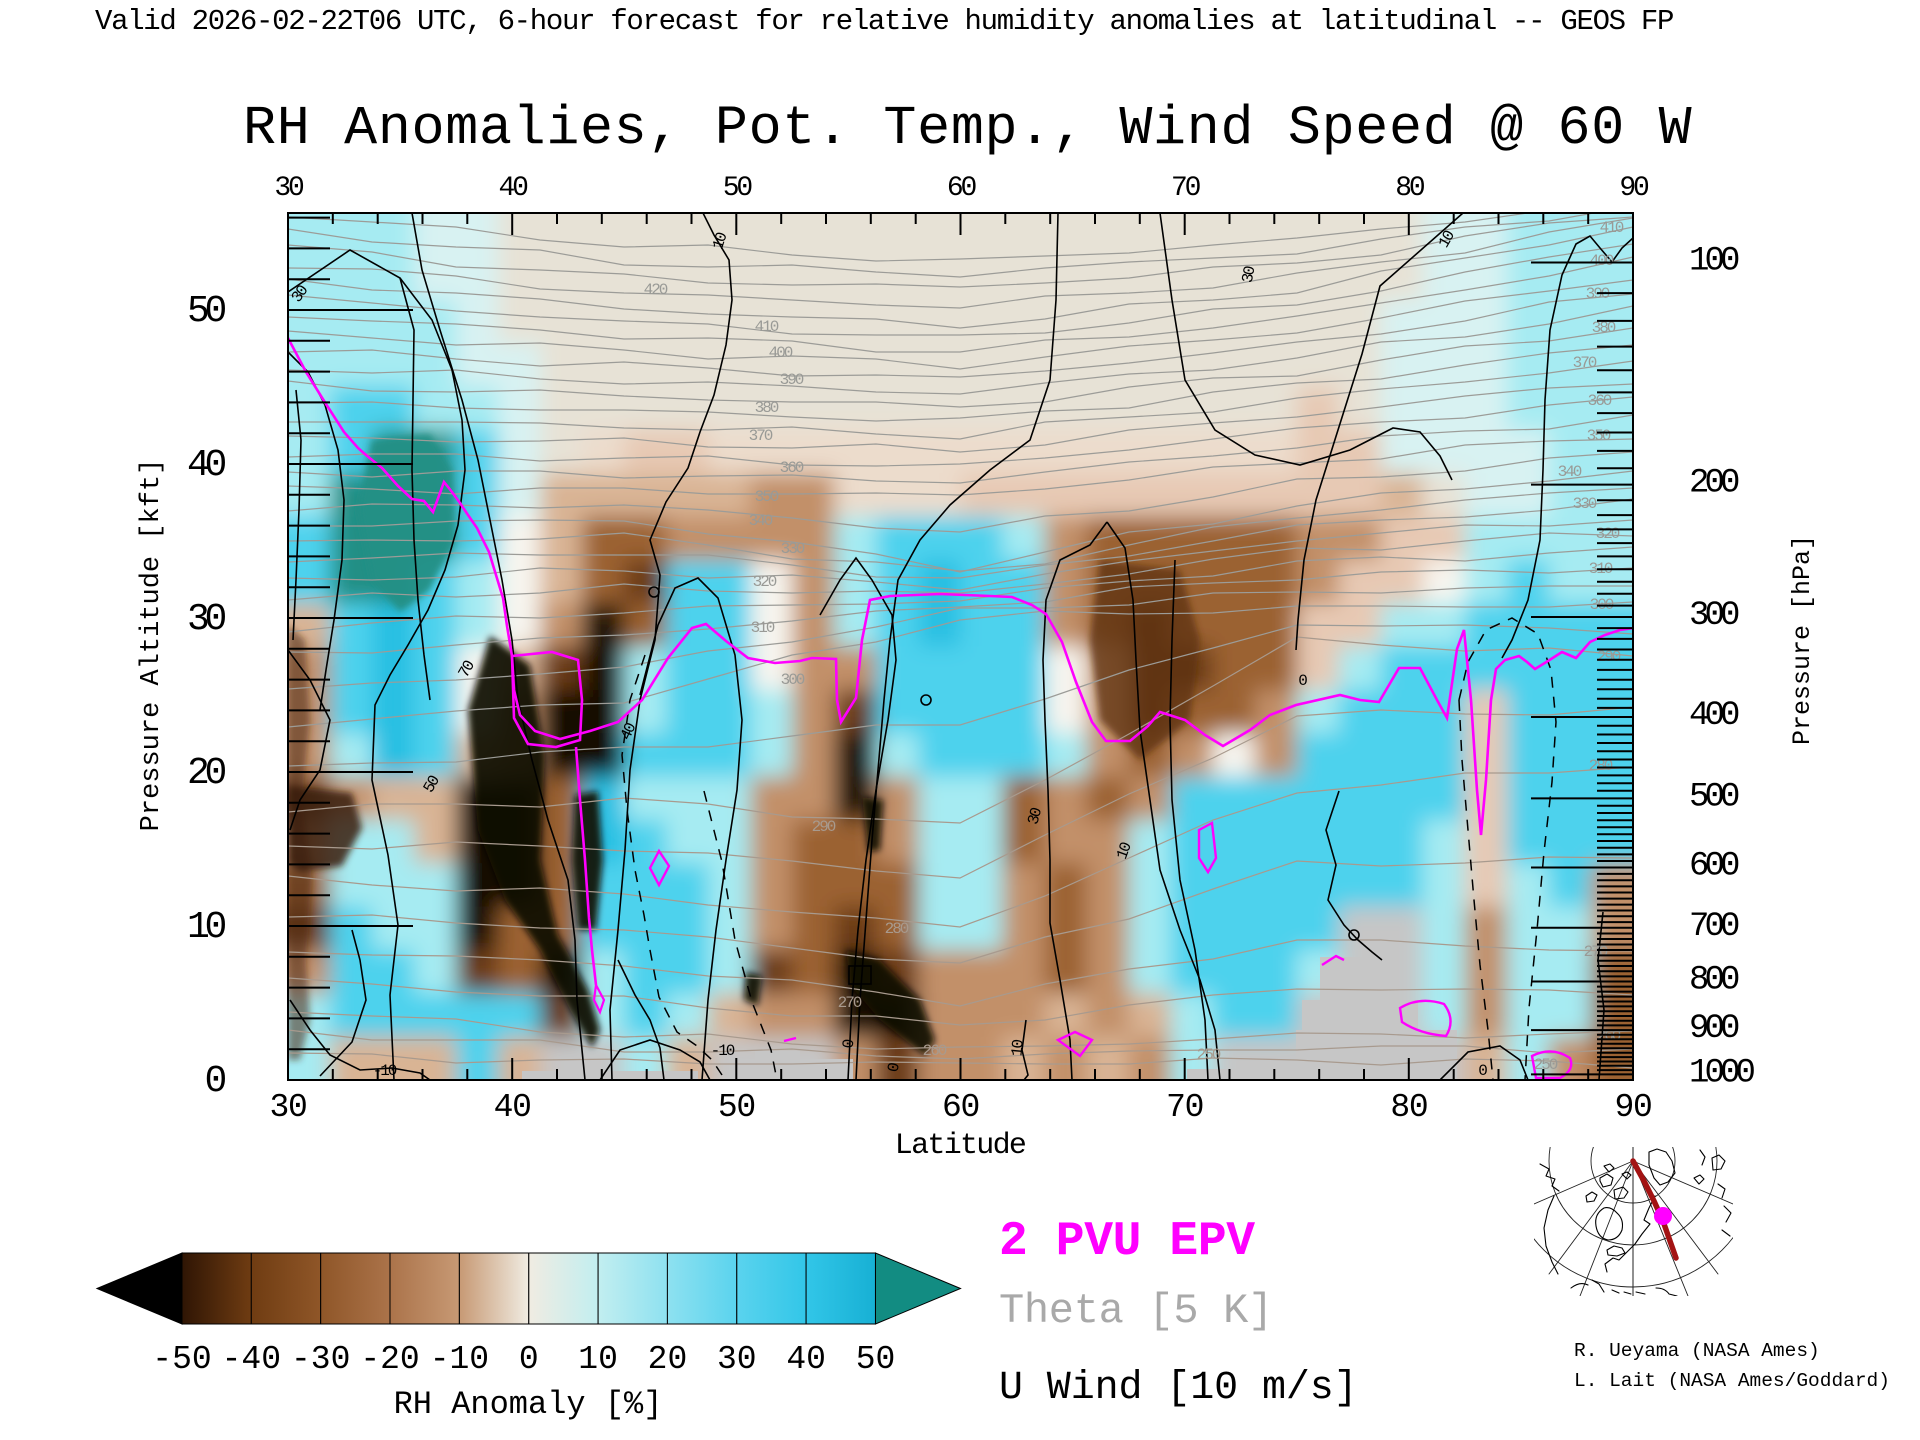 Image resolution: width=1920 pixels, height=1440 pixels. Describe the element at coordinates (1127, 1242) in the screenshot. I see `svg-text: 2 PVU EPV` at that location.